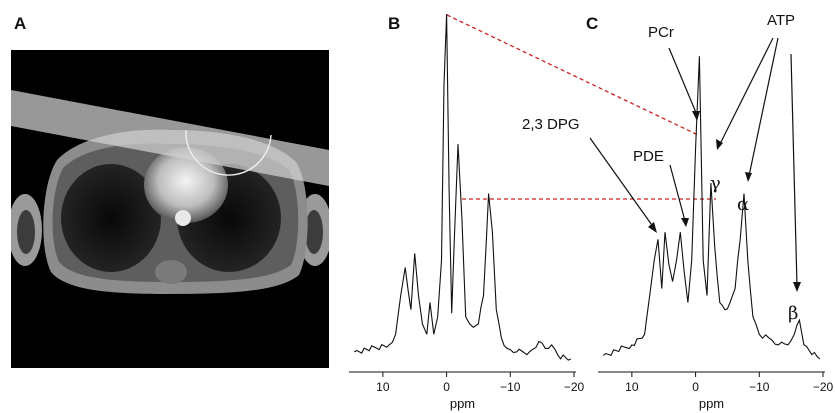  What do you see at coordinates (26, 232) in the screenshot?
I see `left-arm-bone` at bounding box center [26, 232].